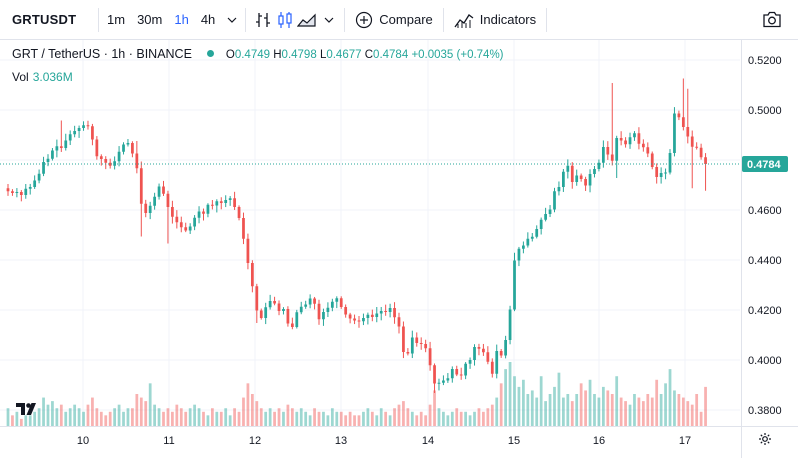  Describe the element at coordinates (181, 19) in the screenshot. I see `timeframe-1h: 1h` at that location.